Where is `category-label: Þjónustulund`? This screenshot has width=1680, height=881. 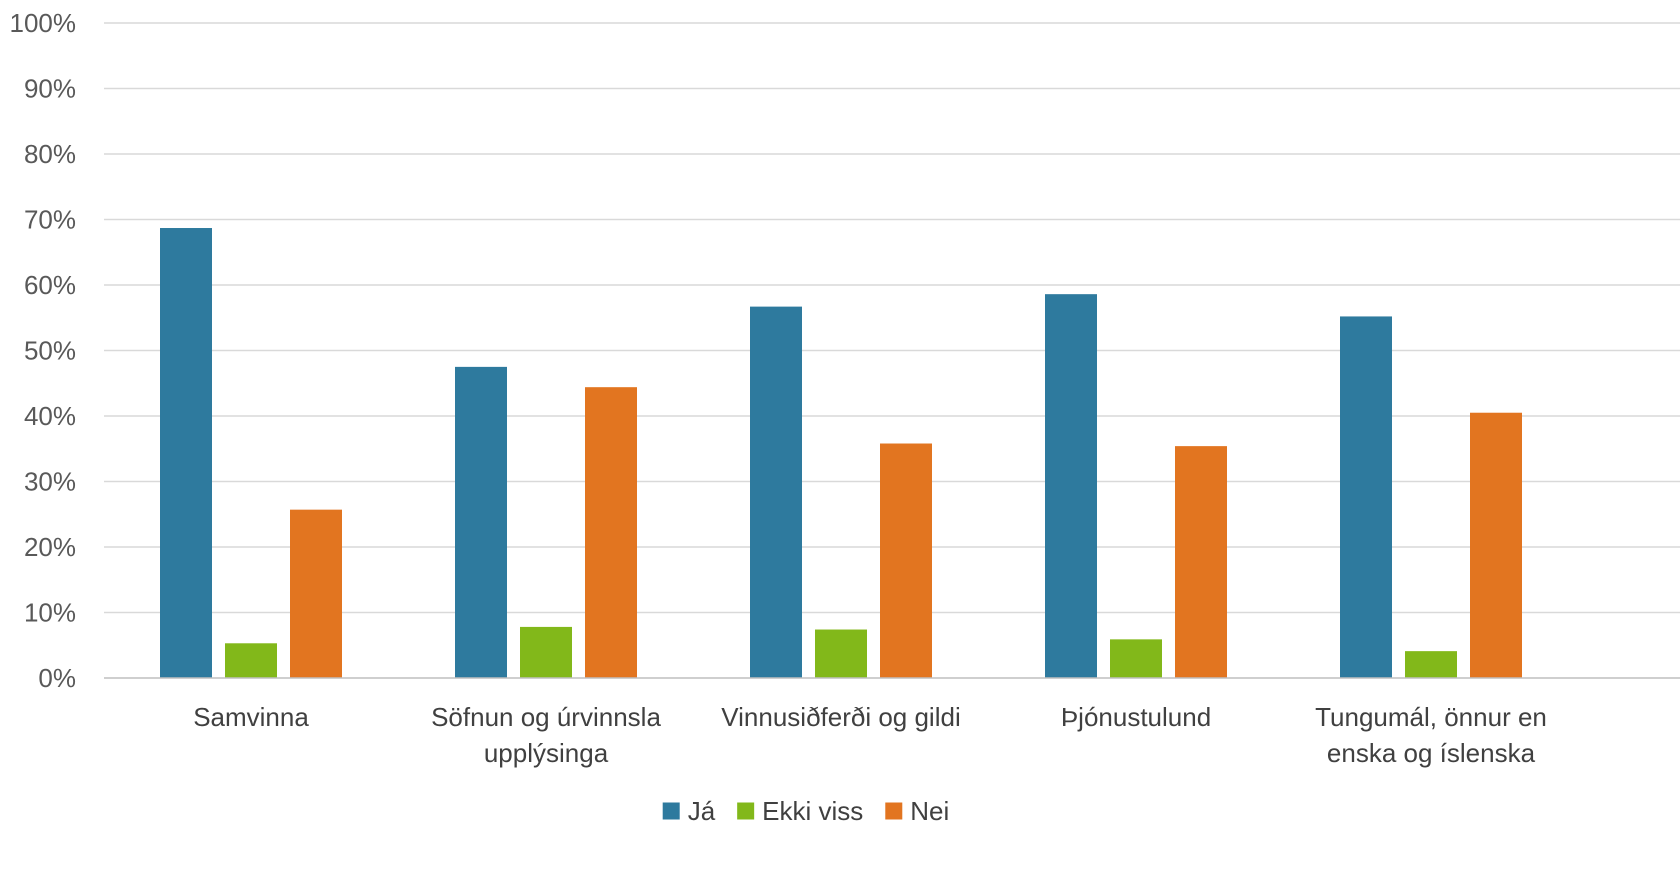 category-label: Þjónustulund is located at coordinates (1136, 717).